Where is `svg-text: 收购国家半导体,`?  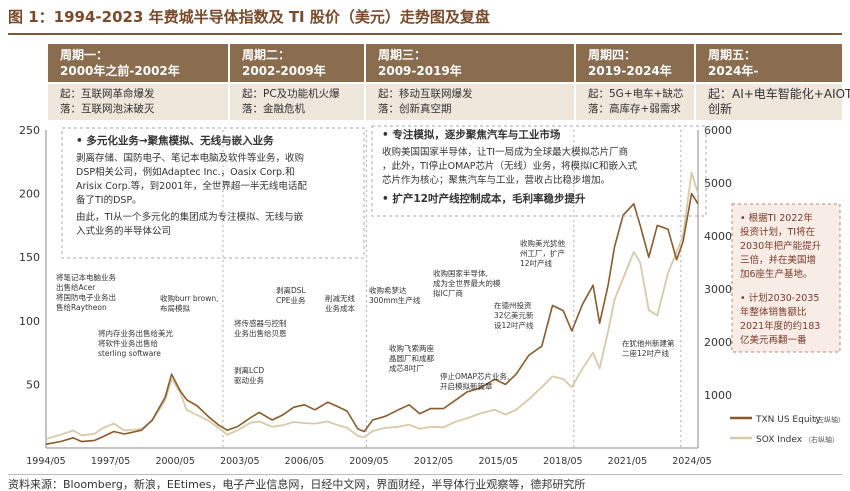 svg-text: 收购国家半导体, is located at coordinates (460, 273).